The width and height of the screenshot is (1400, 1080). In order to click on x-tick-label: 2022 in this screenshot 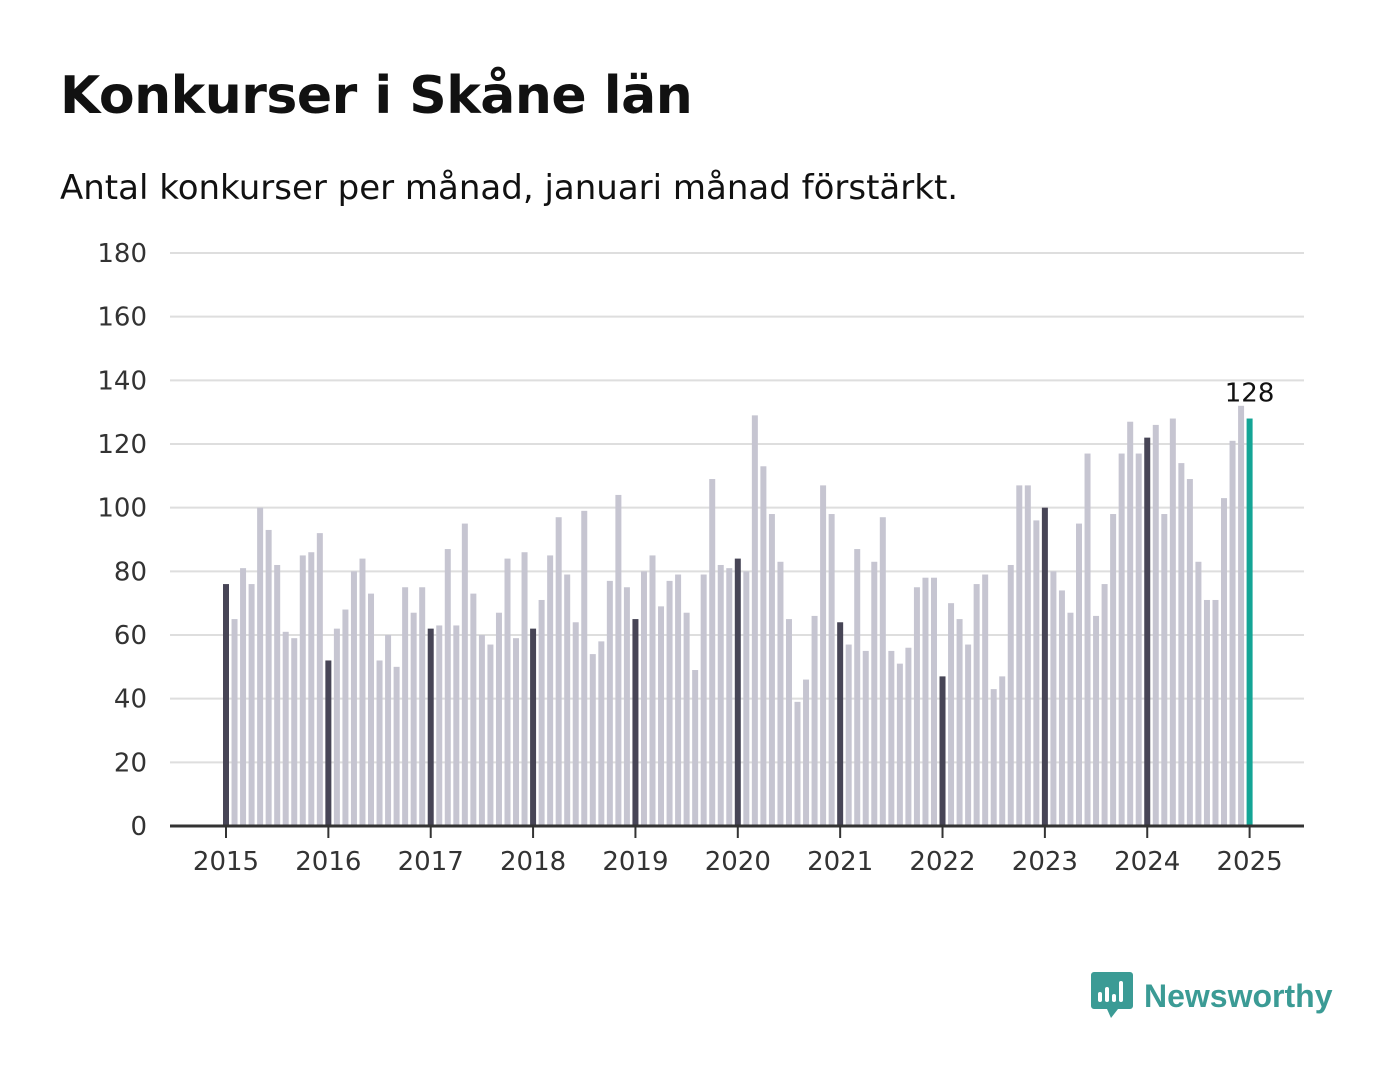, I will do `click(942, 862)`.